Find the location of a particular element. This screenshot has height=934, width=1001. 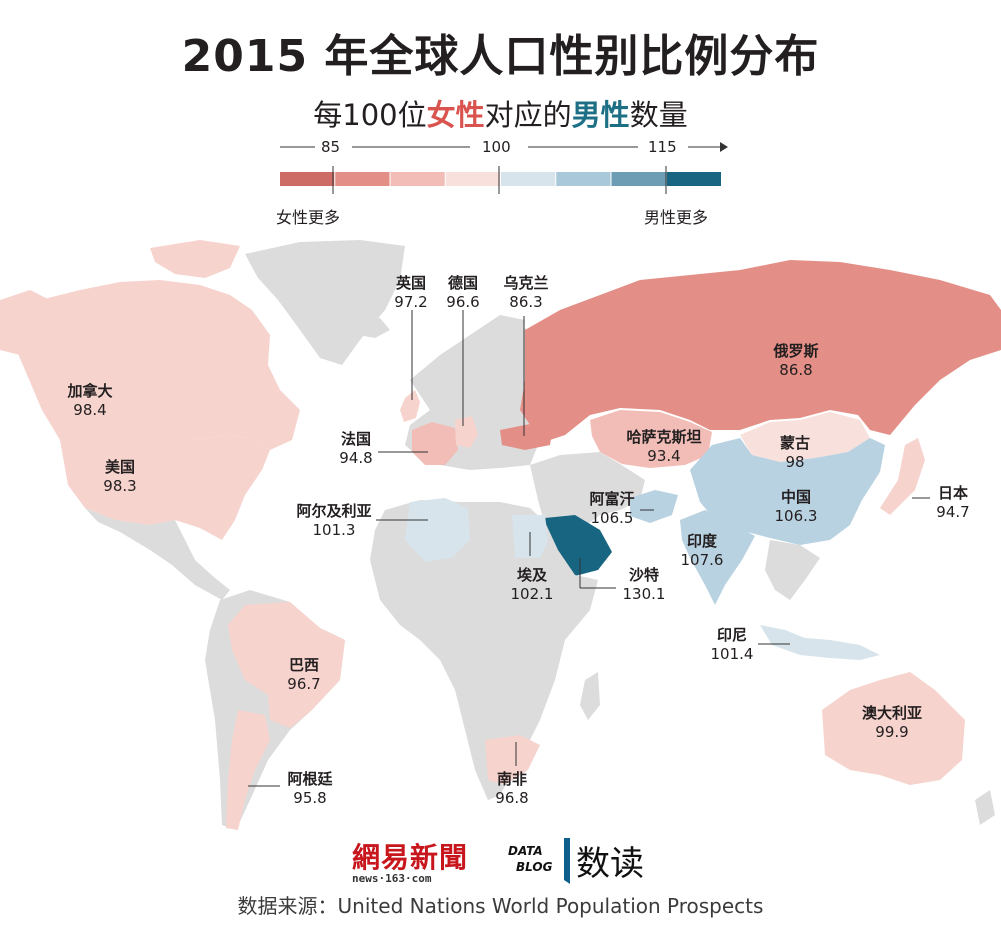

region-france is located at coordinates (435, 443).